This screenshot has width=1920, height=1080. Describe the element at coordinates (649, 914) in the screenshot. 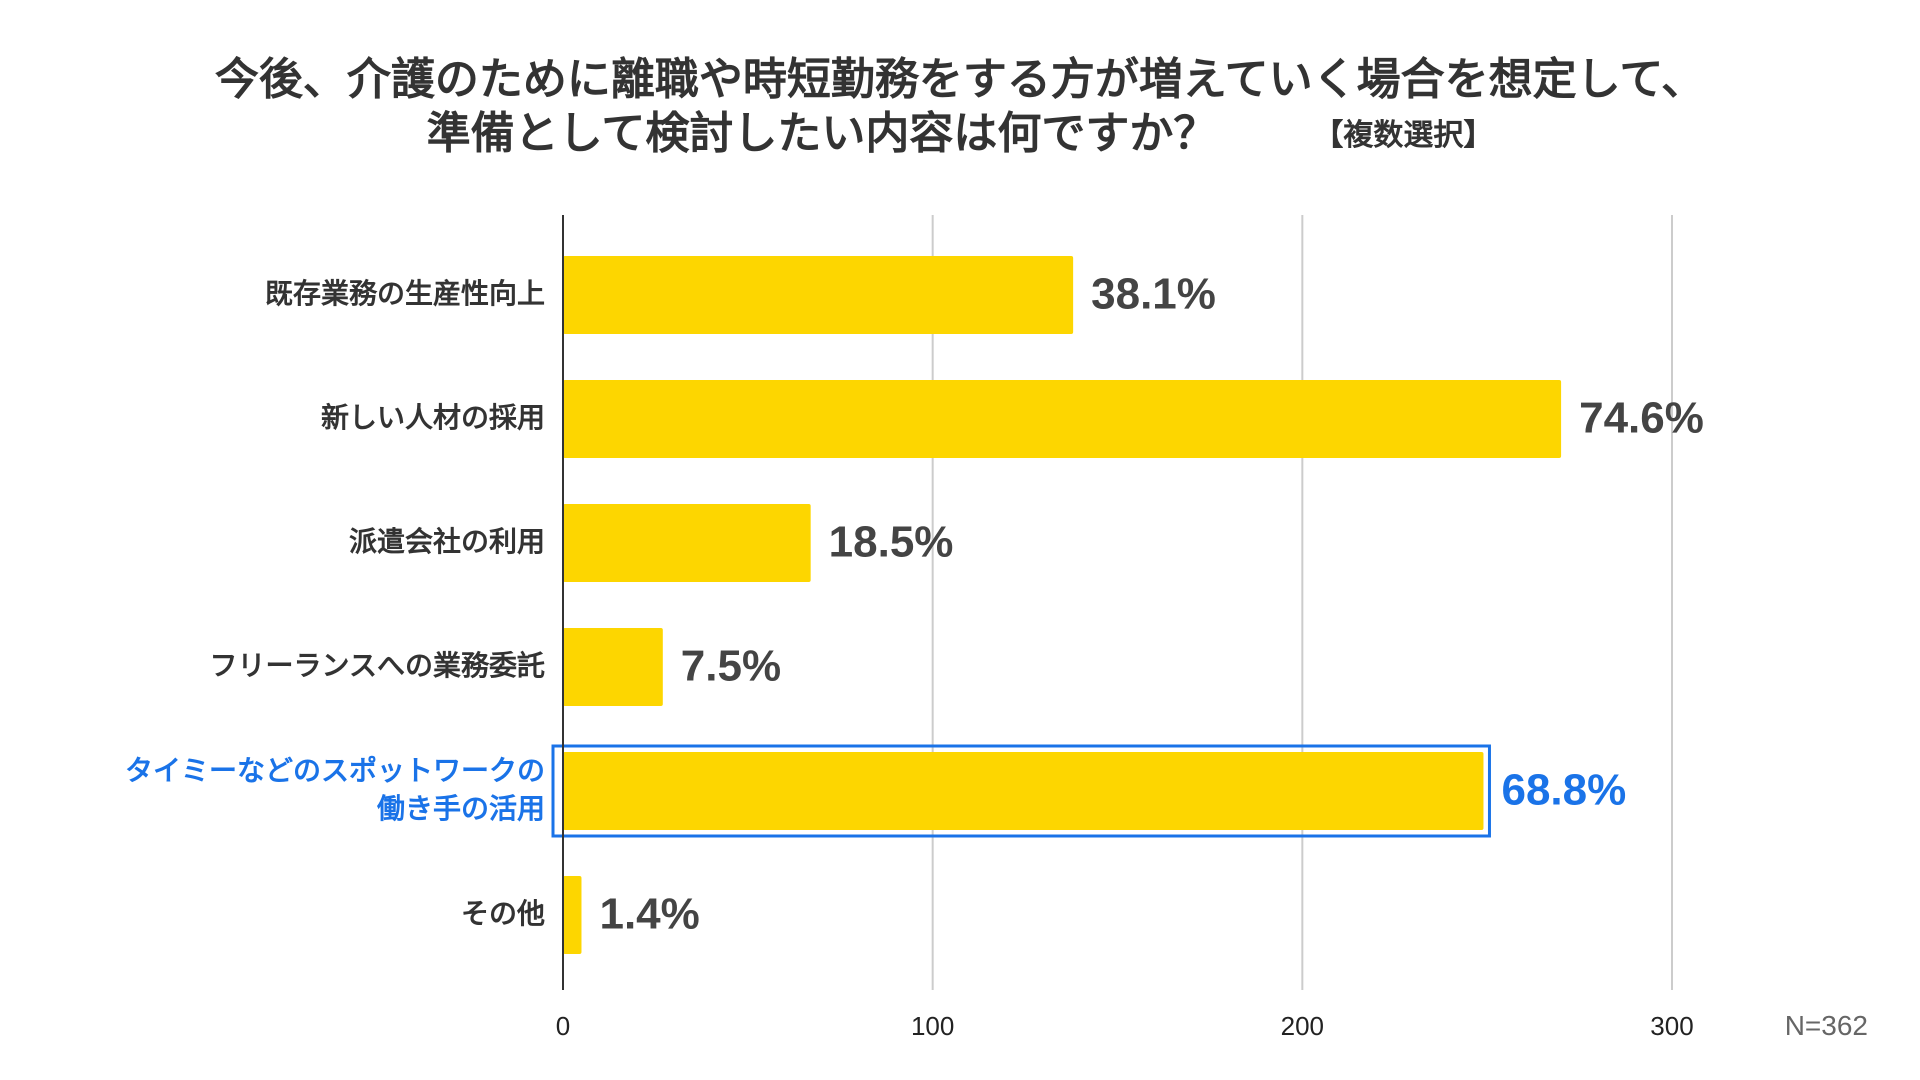

I see `value-label-5: 1.4%` at that location.